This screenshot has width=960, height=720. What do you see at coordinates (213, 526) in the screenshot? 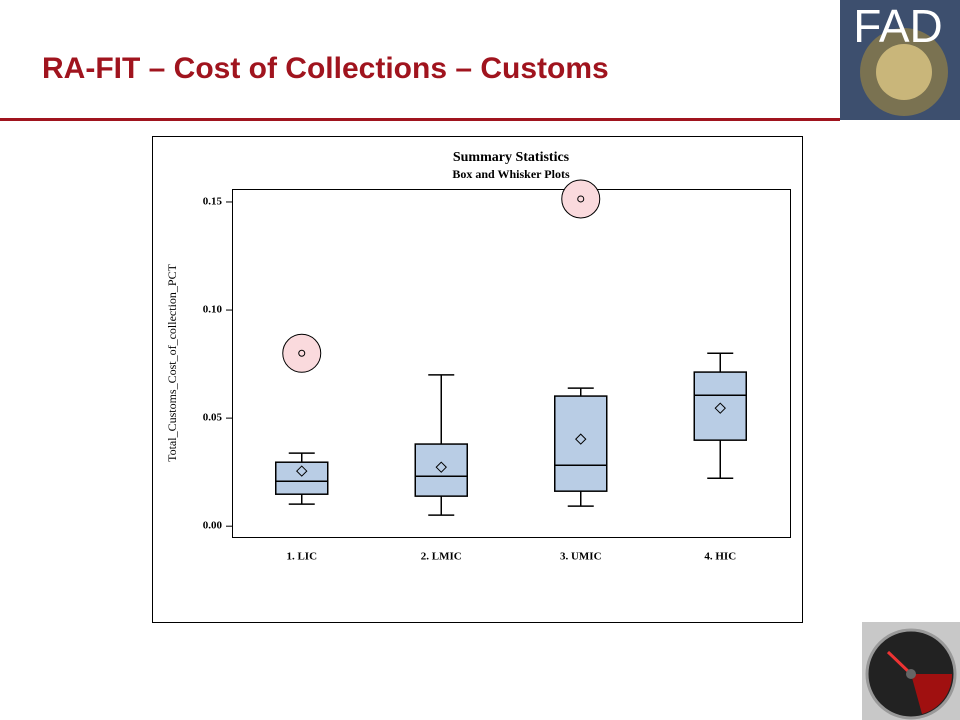
I see `y-tick-label: 0.00` at bounding box center [213, 526].